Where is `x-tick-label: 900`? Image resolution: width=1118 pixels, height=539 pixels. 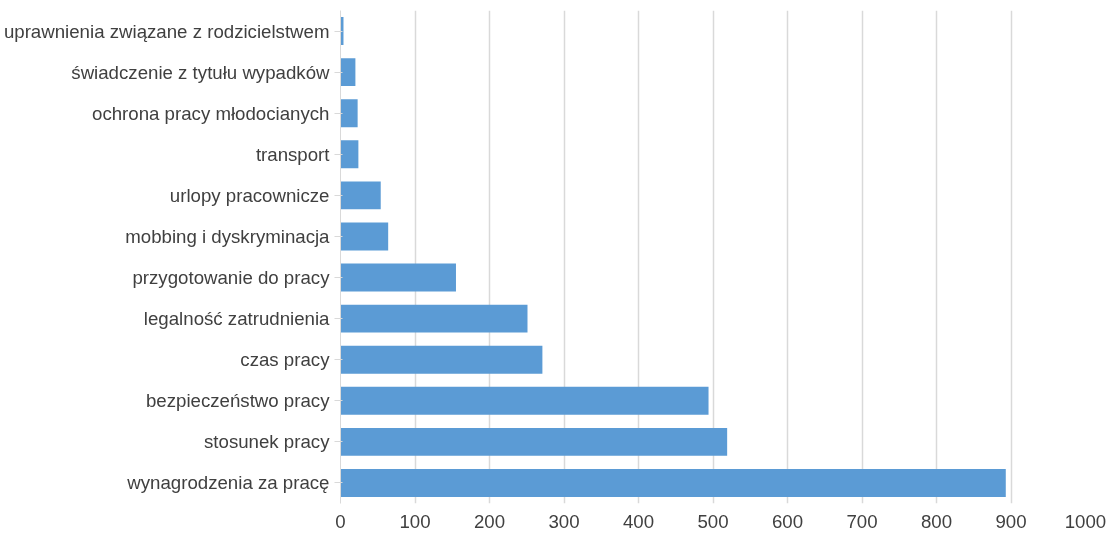 x-tick-label: 900 is located at coordinates (1011, 521).